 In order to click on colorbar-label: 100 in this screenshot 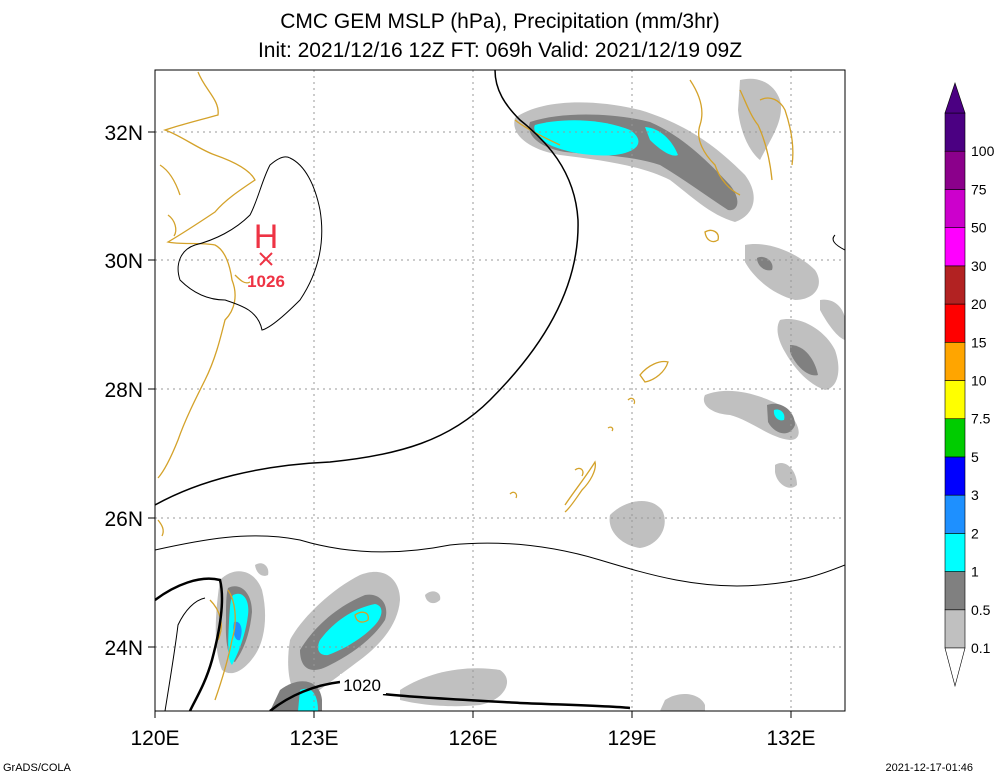, I will do `click(983, 151)`.